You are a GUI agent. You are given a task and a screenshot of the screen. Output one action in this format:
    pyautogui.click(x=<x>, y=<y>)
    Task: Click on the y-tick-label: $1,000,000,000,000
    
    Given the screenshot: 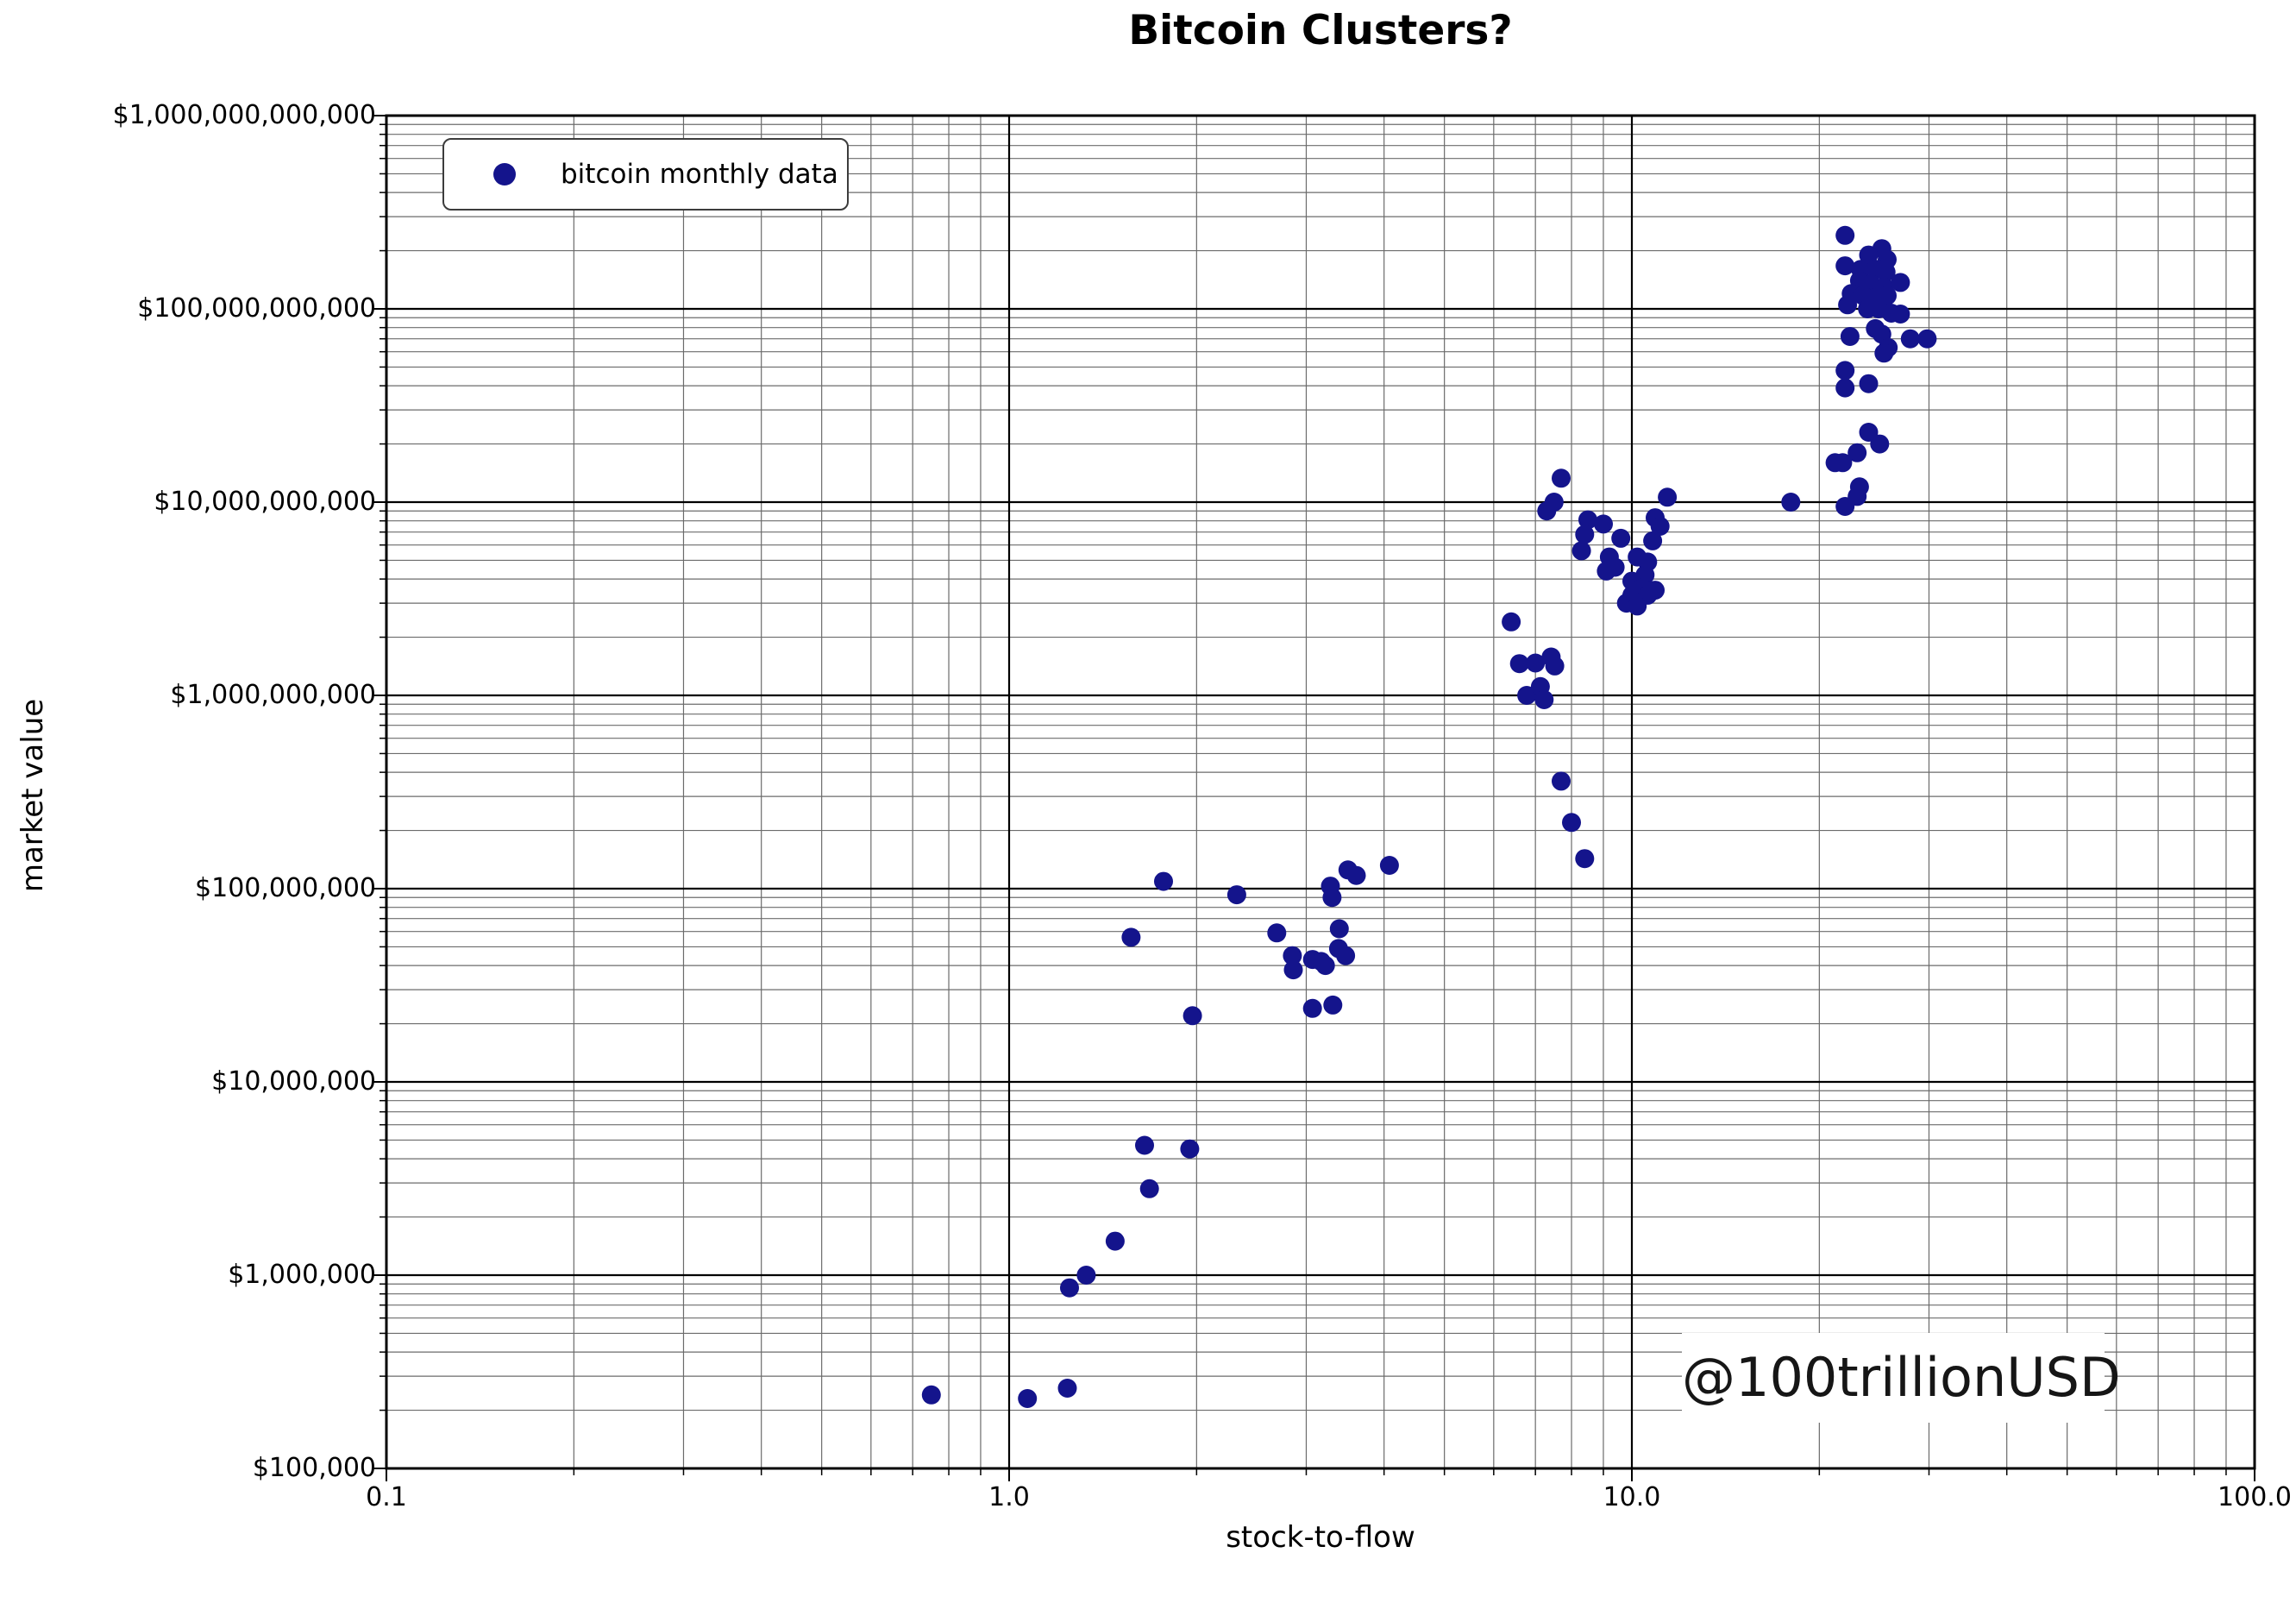 What is the action you would take?
    pyautogui.click(x=244, y=115)
    